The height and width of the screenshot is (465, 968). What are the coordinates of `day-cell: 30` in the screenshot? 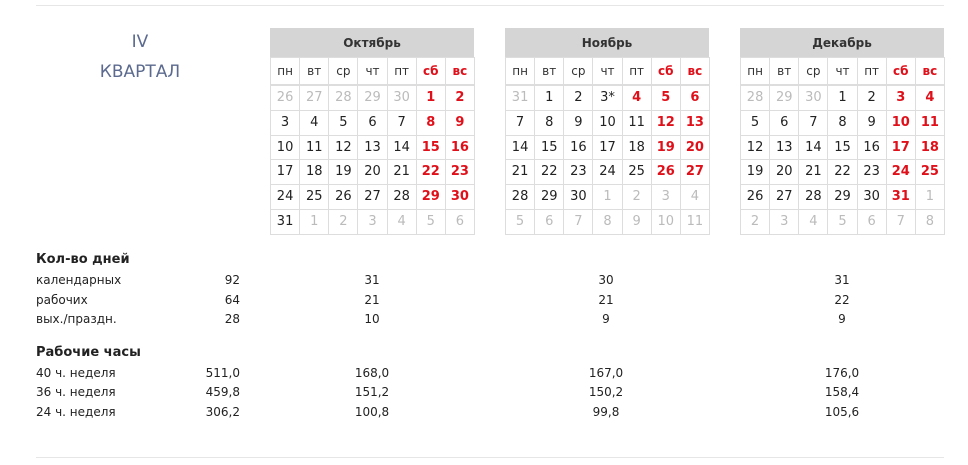 It's located at (401, 98).